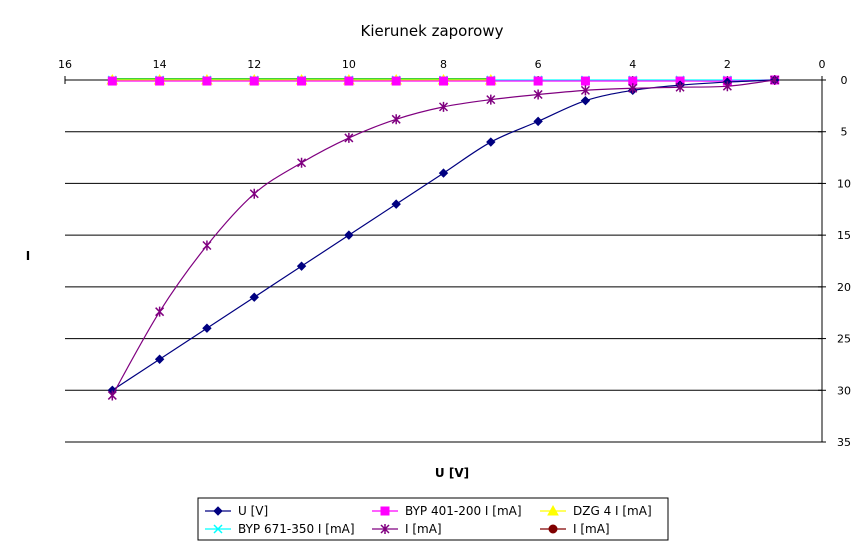 The image size is (866, 549). What do you see at coordinates (844, 132) in the screenshot?
I see `y-tick-label: 5` at bounding box center [844, 132].